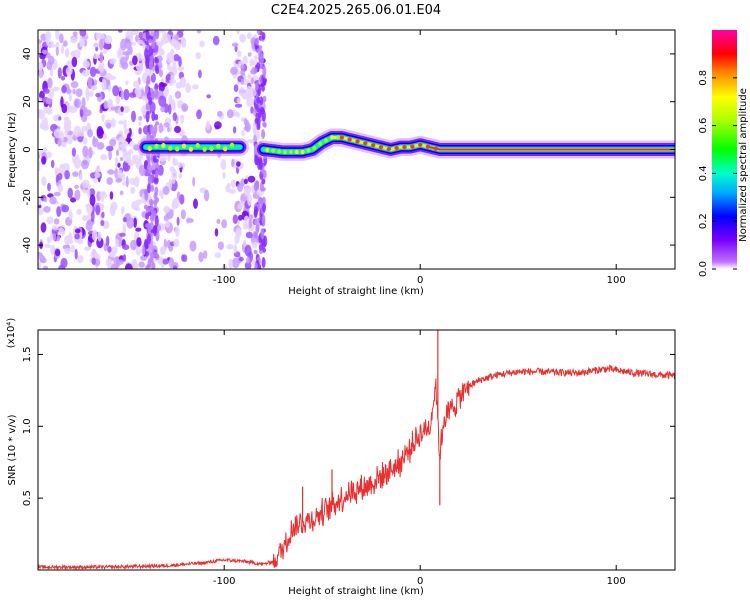  What do you see at coordinates (27, 149) in the screenshot?
I see `y-tick-label: 0` at bounding box center [27, 149].